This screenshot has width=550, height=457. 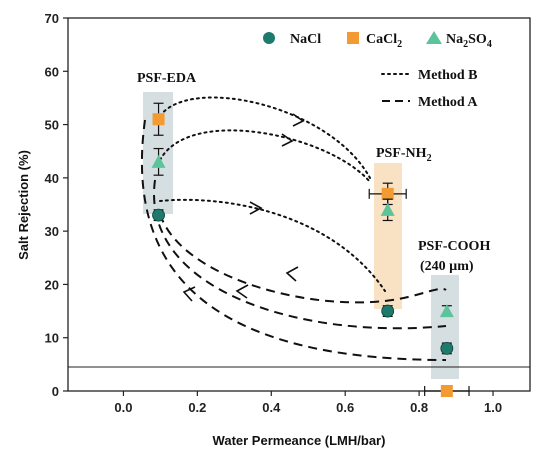 What do you see at coordinates (167, 78) in the screenshot?
I see `label-psf-eda: PSF-EDA` at bounding box center [167, 78].